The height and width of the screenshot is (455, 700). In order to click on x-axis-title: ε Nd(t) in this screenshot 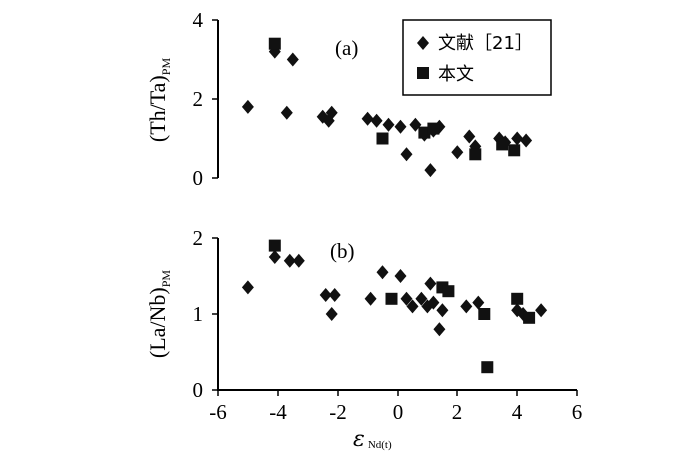, I will do `click(372, 439)`.